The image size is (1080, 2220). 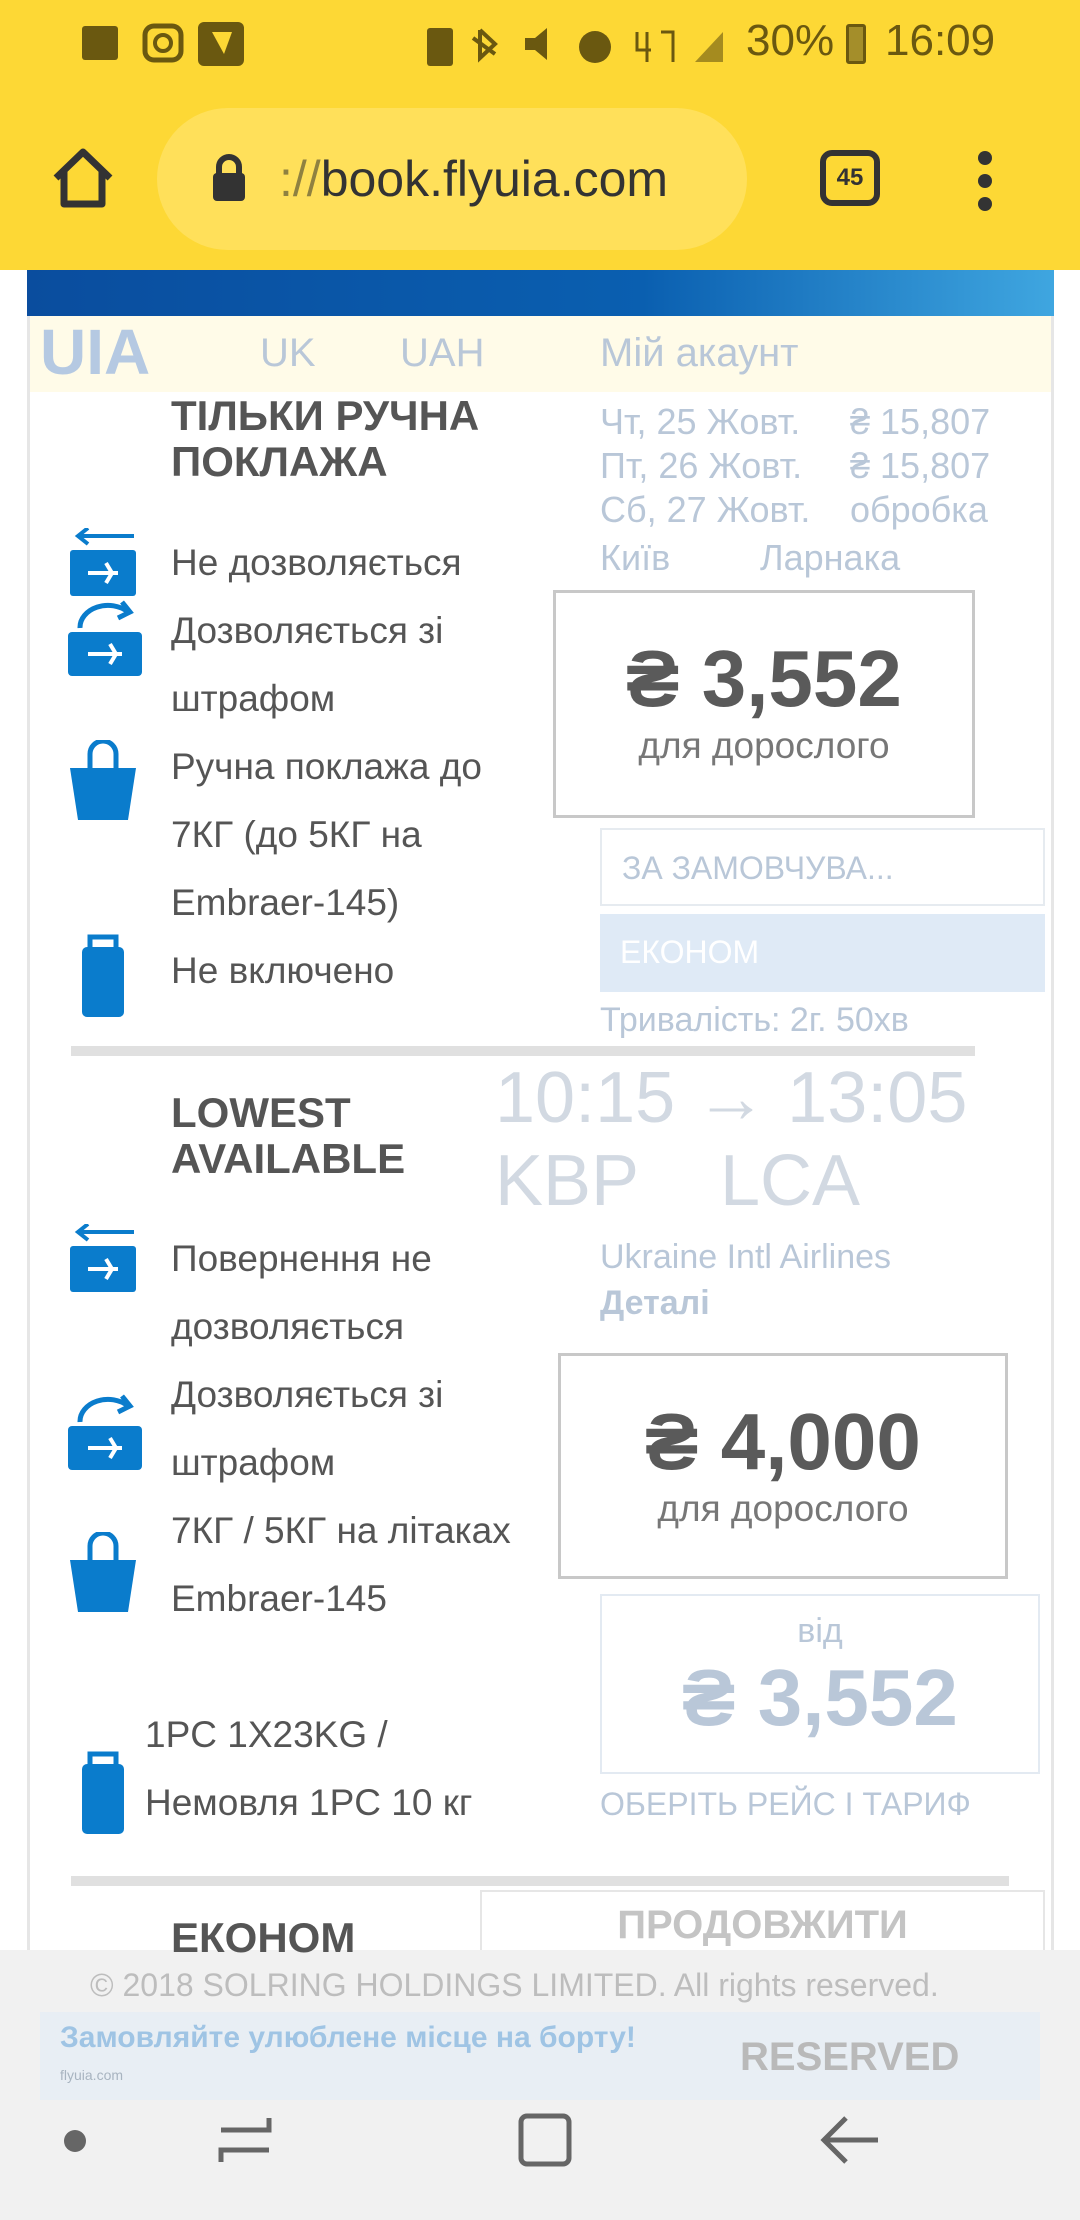 What do you see at coordinates (580, 45) in the screenshot?
I see `system-status-icons` at bounding box center [580, 45].